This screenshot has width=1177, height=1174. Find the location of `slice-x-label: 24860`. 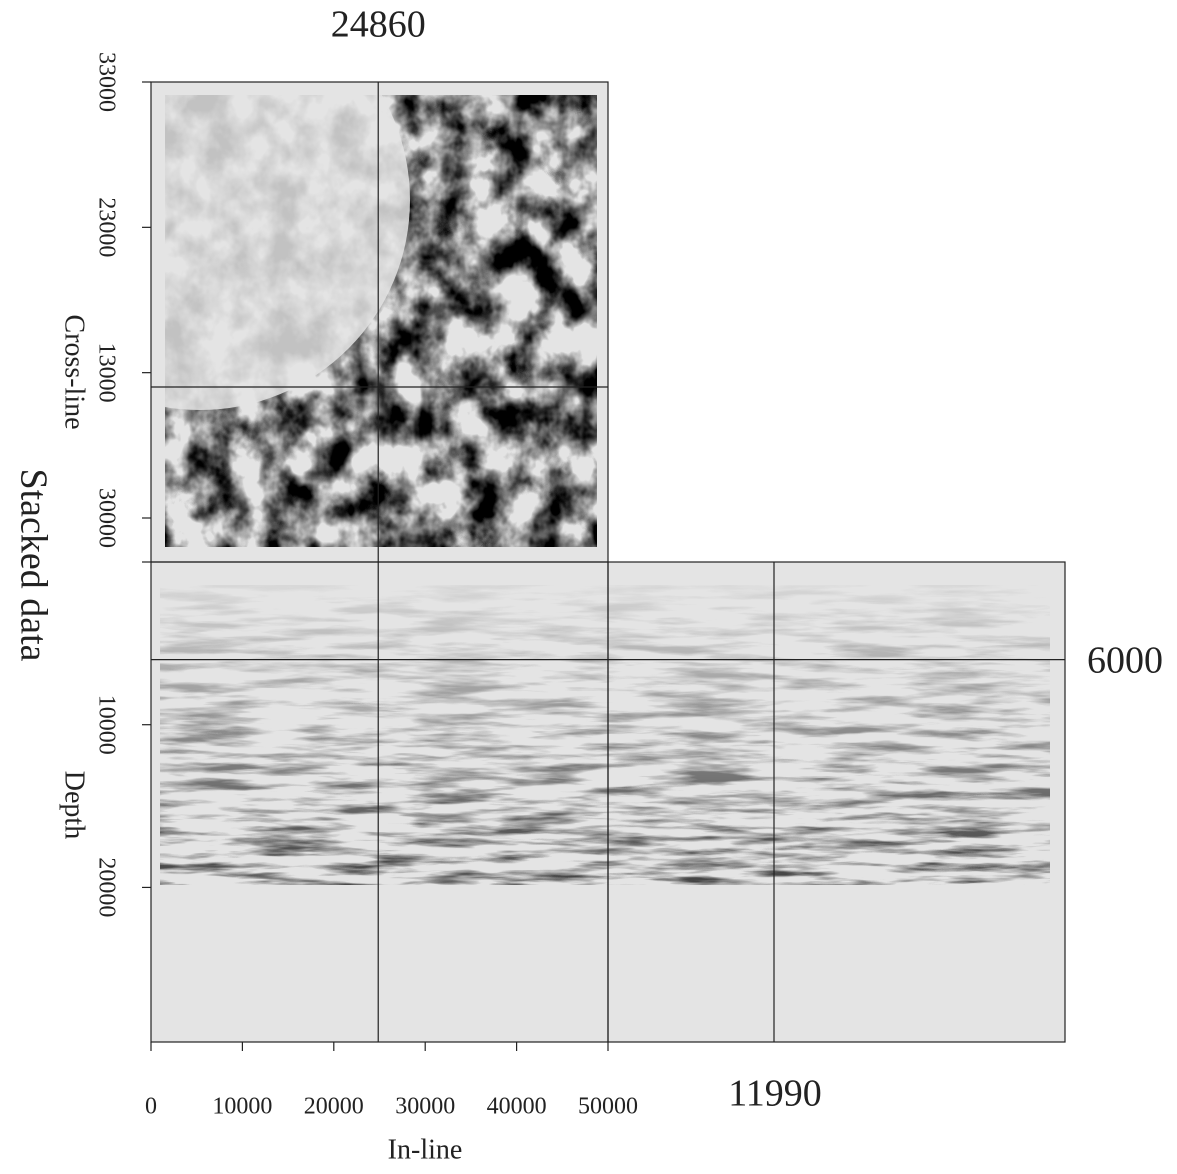

slice-x-label: 24860 is located at coordinates (378, 25).